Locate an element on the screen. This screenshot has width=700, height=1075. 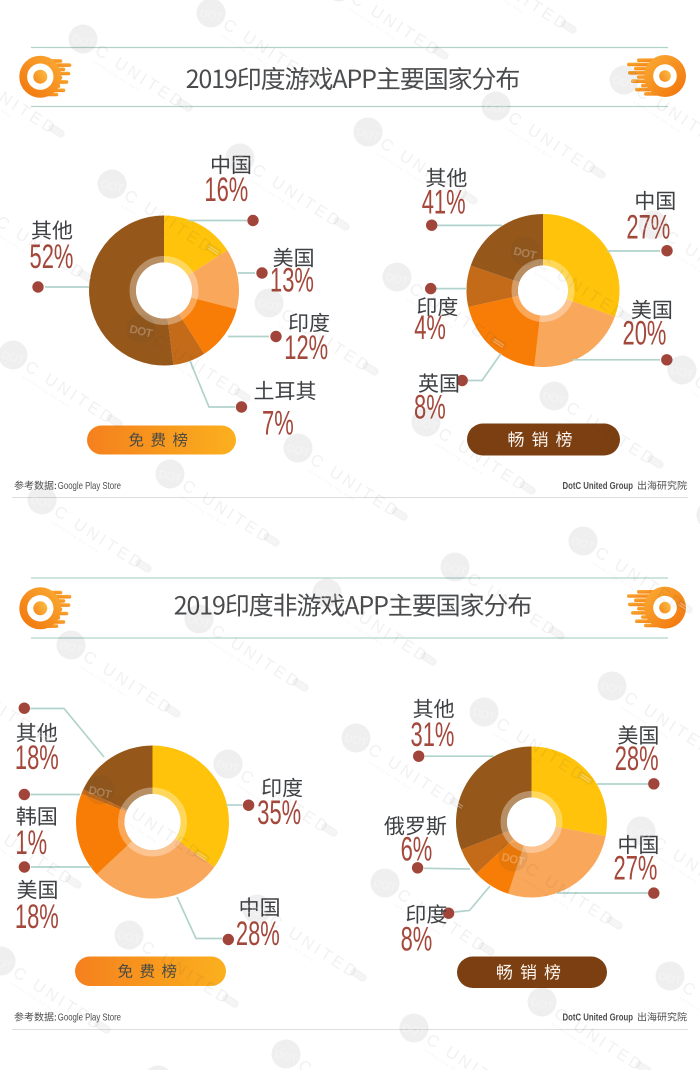
svg-text: 35% is located at coordinates (279, 813).